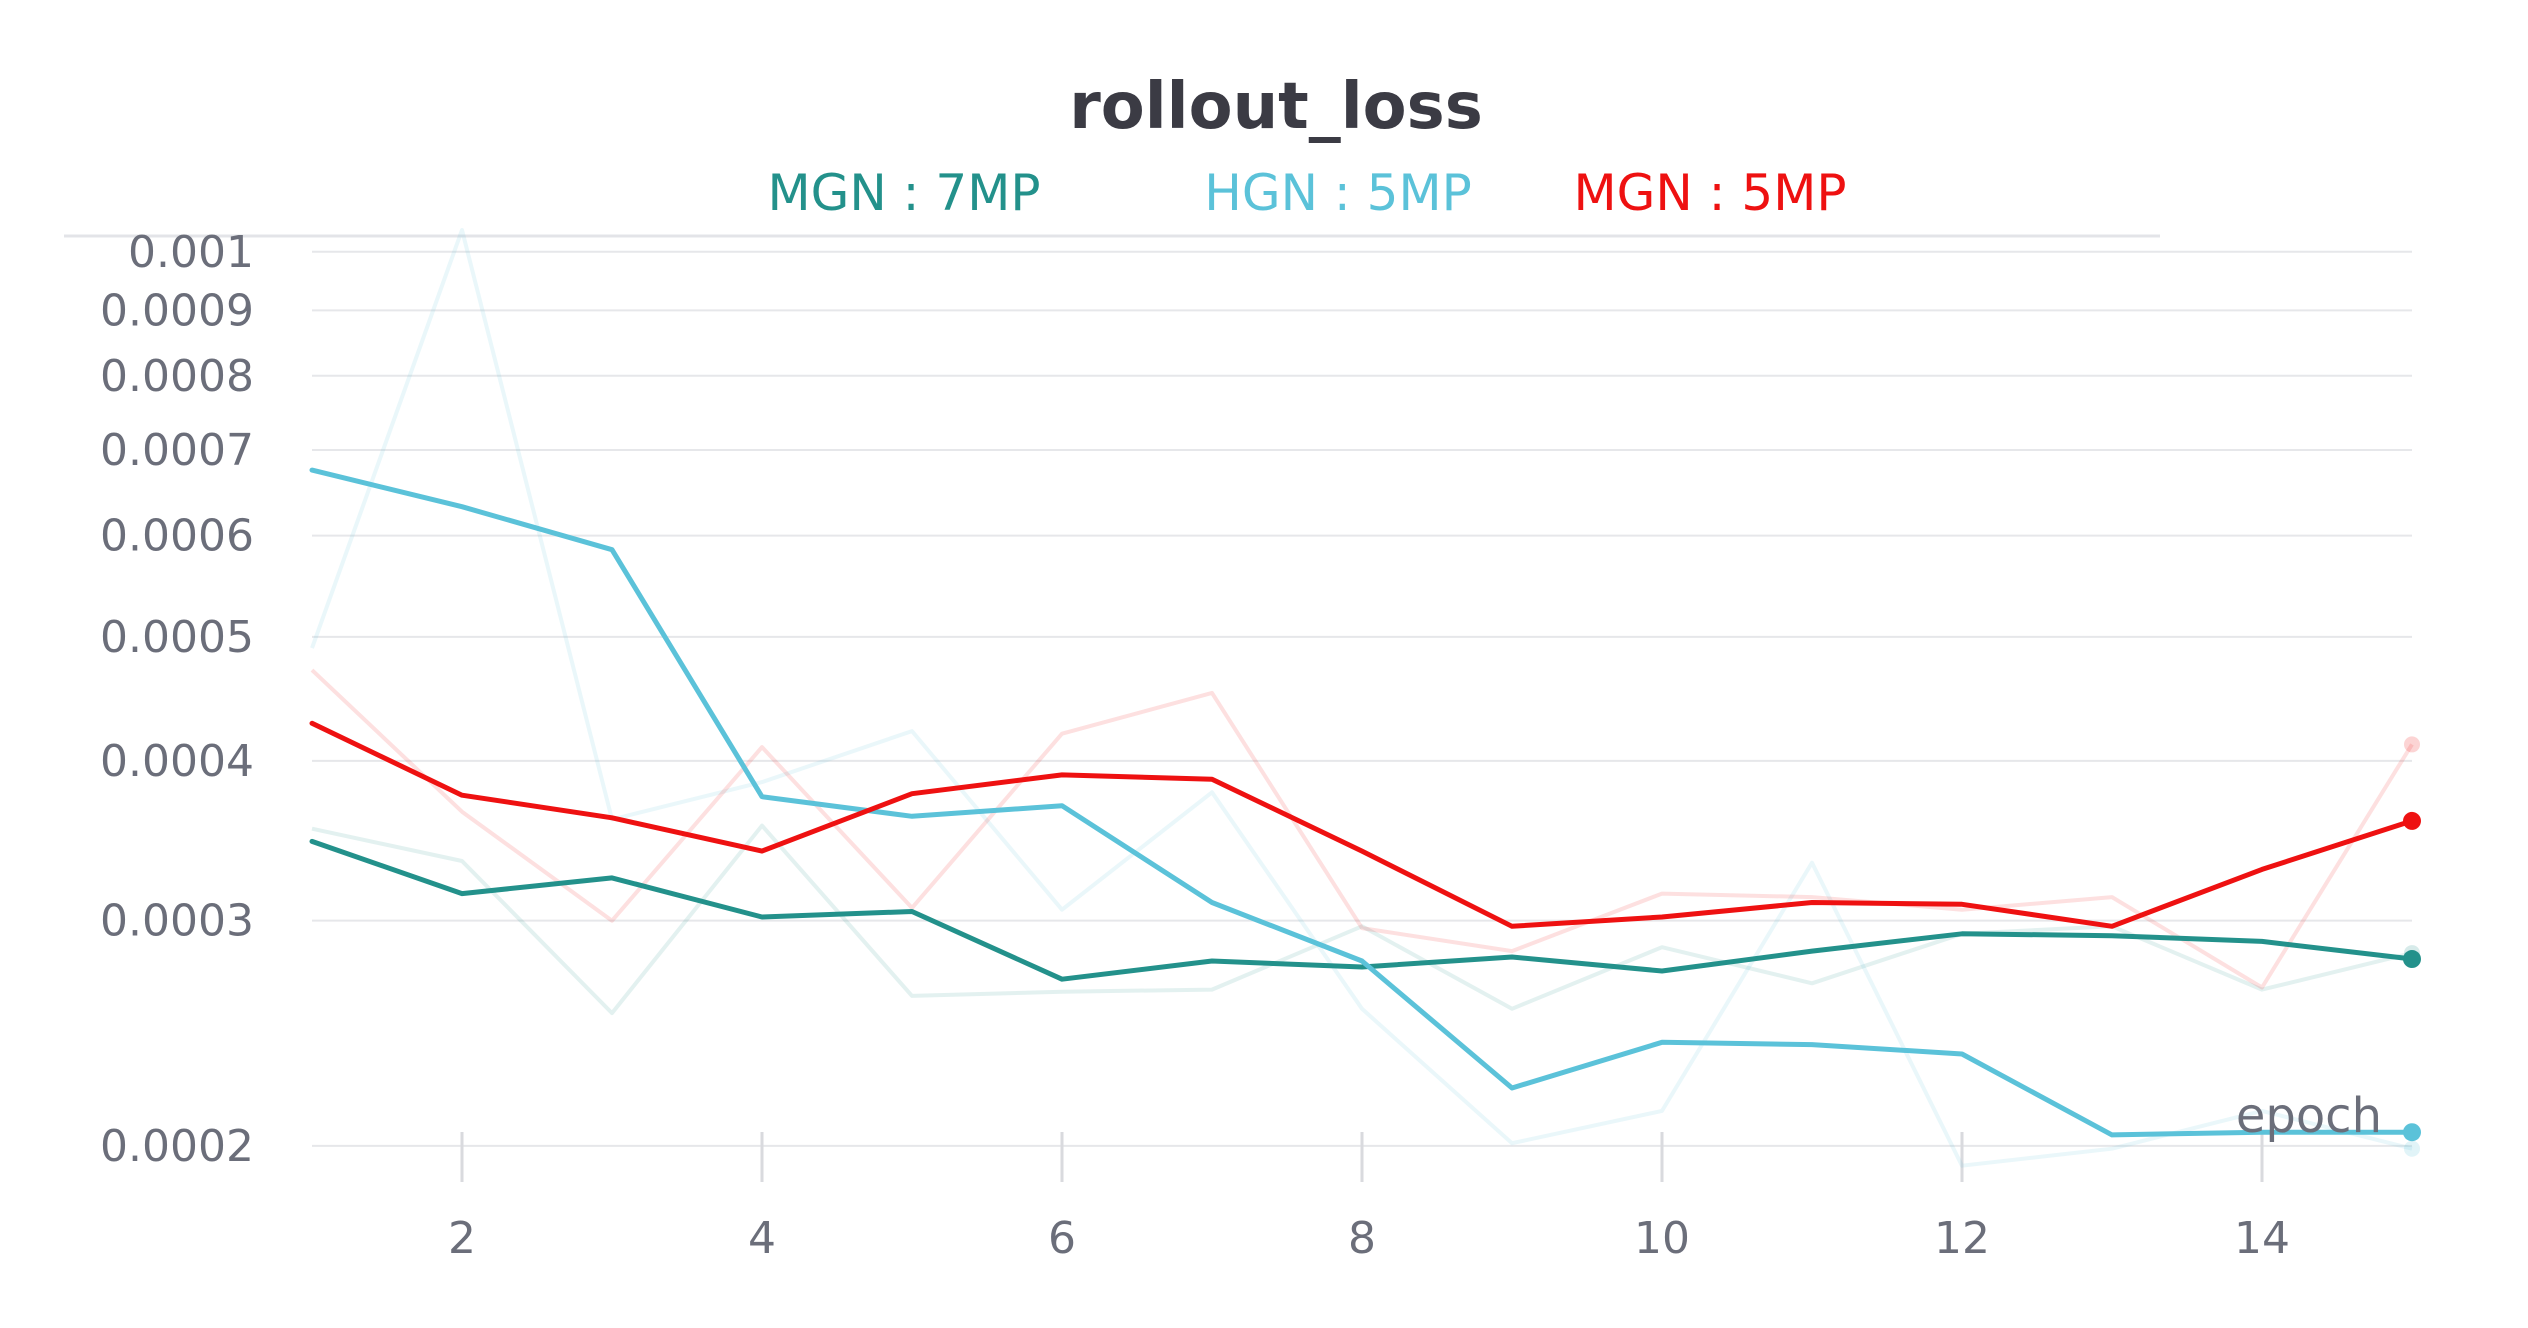  I want to click on x-axis-label: epoch, so click(2309, 1116).